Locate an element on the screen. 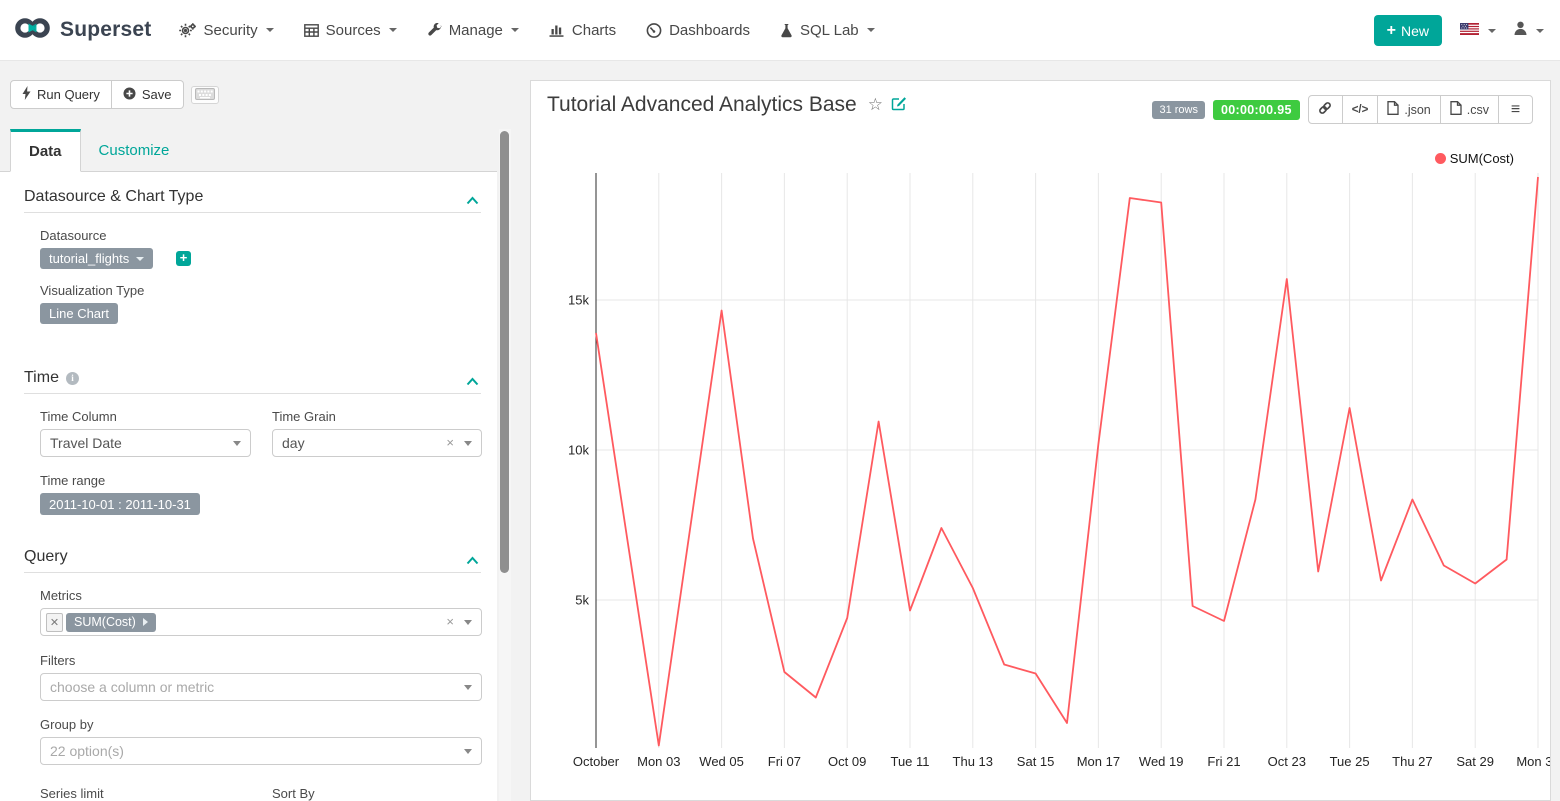  filters-placeholder: choose a column or metric is located at coordinates (132, 687).